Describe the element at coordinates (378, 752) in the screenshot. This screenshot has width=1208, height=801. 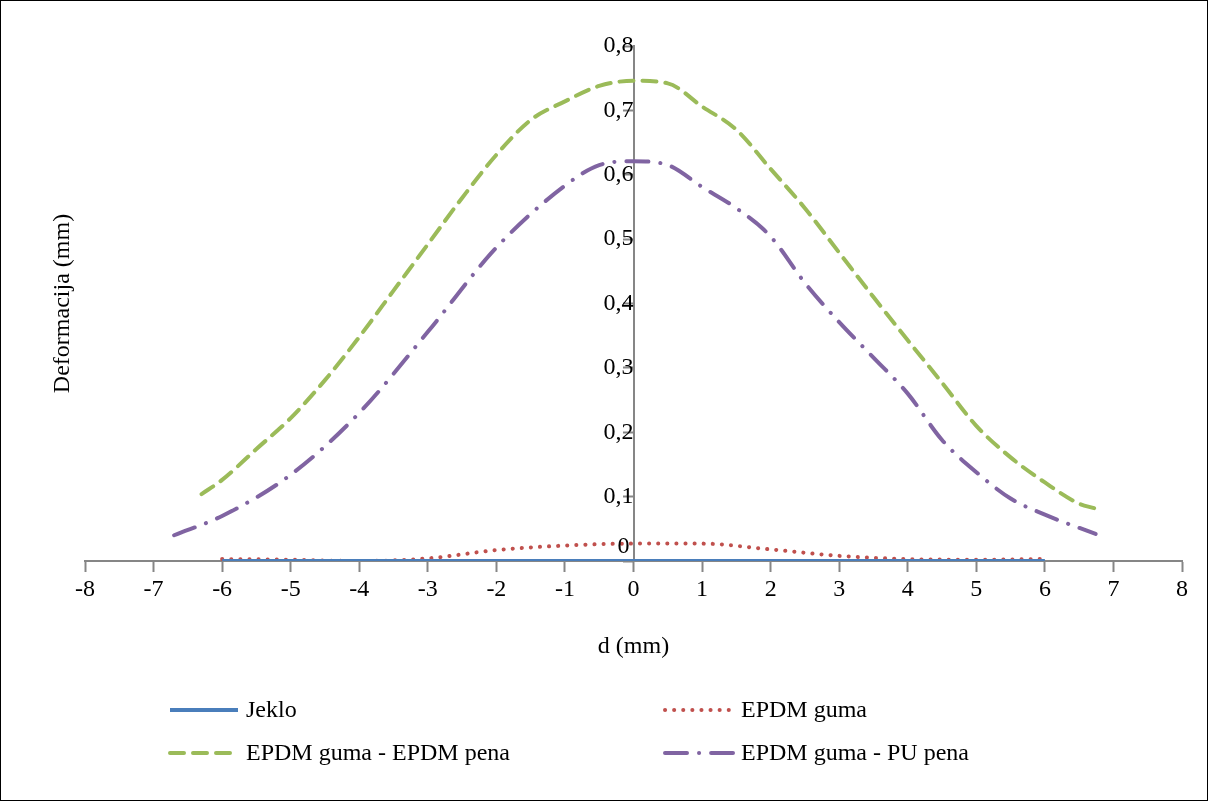
I see `legend-label: EPDM guma - EPDM pena` at that location.